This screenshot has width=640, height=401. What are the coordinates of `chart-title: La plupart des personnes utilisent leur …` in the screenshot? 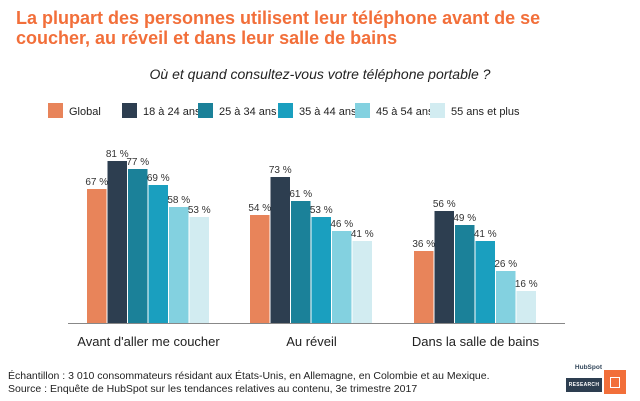 It's located at (278, 28).